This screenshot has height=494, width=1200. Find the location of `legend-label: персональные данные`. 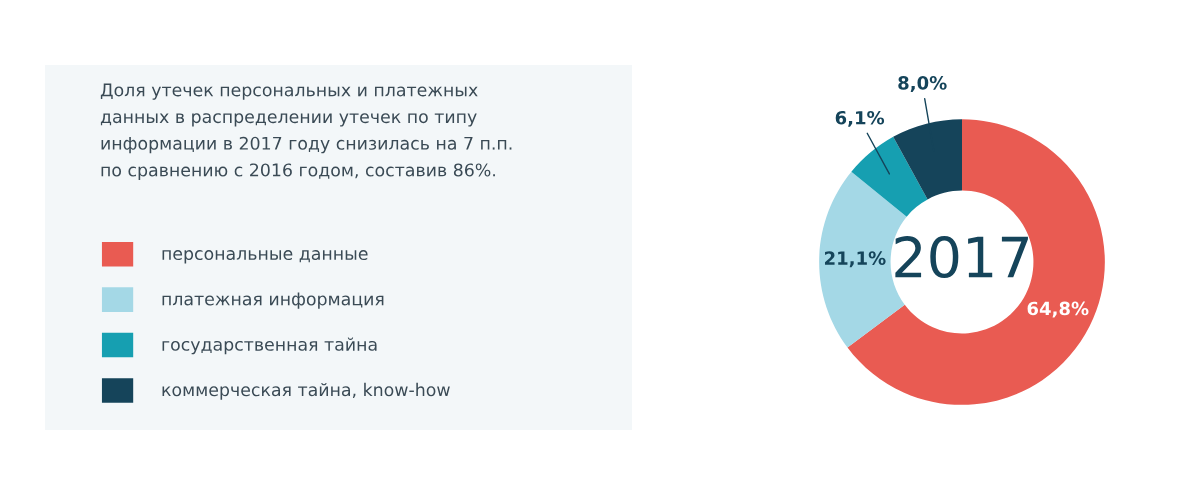

legend-label: персональные данные is located at coordinates (265, 257).